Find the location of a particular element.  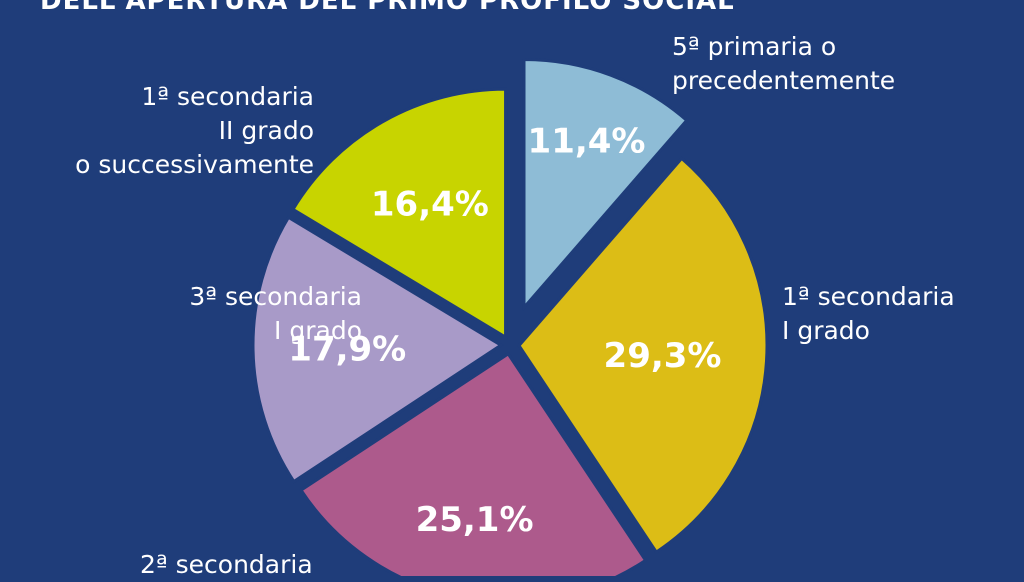

slice-label-1-secondaria-II-grado: 1ª secondaria II grado o successivamente is located at coordinates (194, 131).